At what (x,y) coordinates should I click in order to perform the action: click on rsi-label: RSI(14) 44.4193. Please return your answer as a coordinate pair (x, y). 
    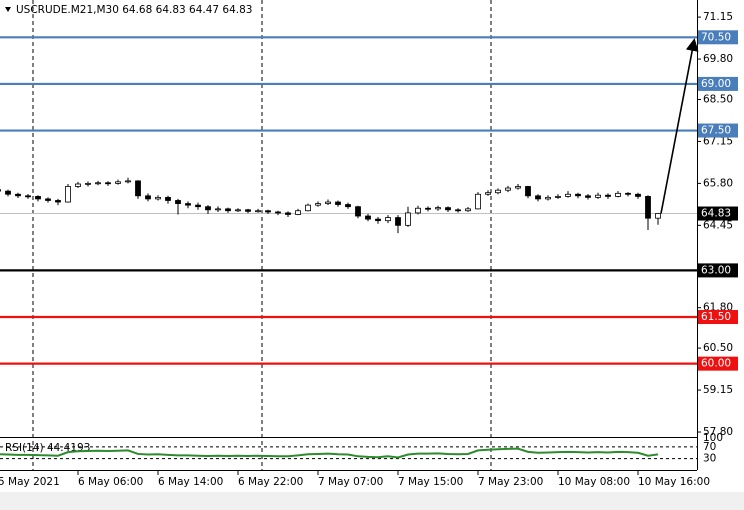
    Looking at the image, I should click on (47, 448).